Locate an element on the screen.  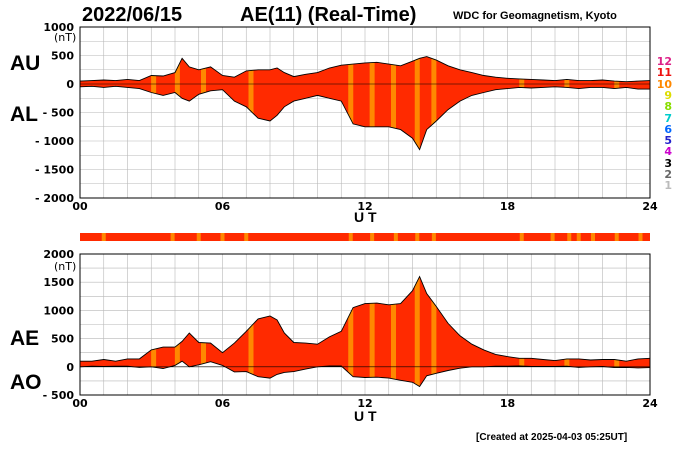
ae-ao-ytick: 500 is located at coordinates (62, 339).